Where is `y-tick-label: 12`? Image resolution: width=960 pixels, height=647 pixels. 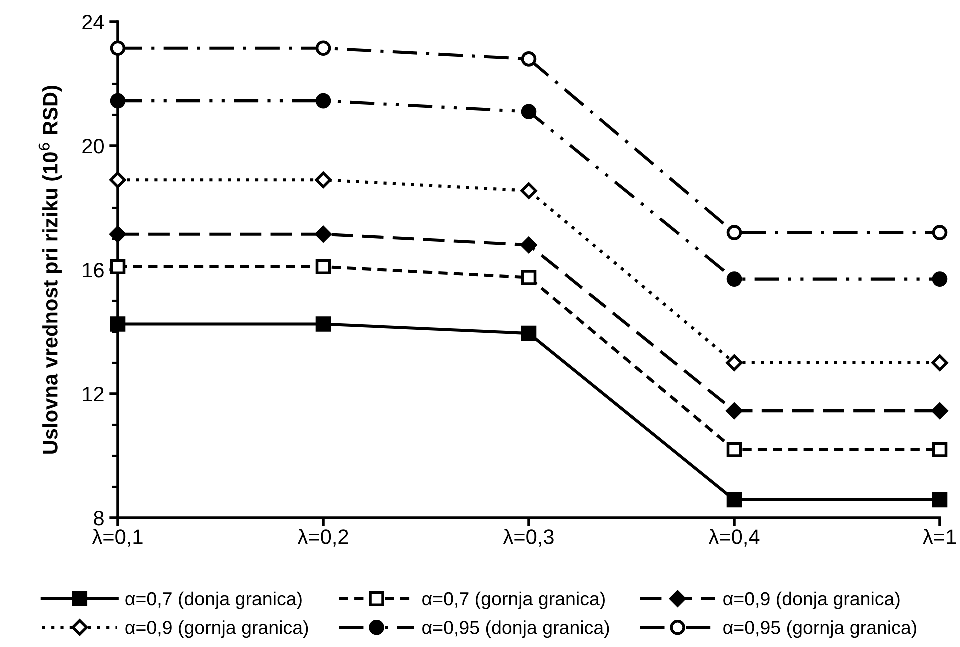
y-tick-label: 12 is located at coordinates (93, 394).